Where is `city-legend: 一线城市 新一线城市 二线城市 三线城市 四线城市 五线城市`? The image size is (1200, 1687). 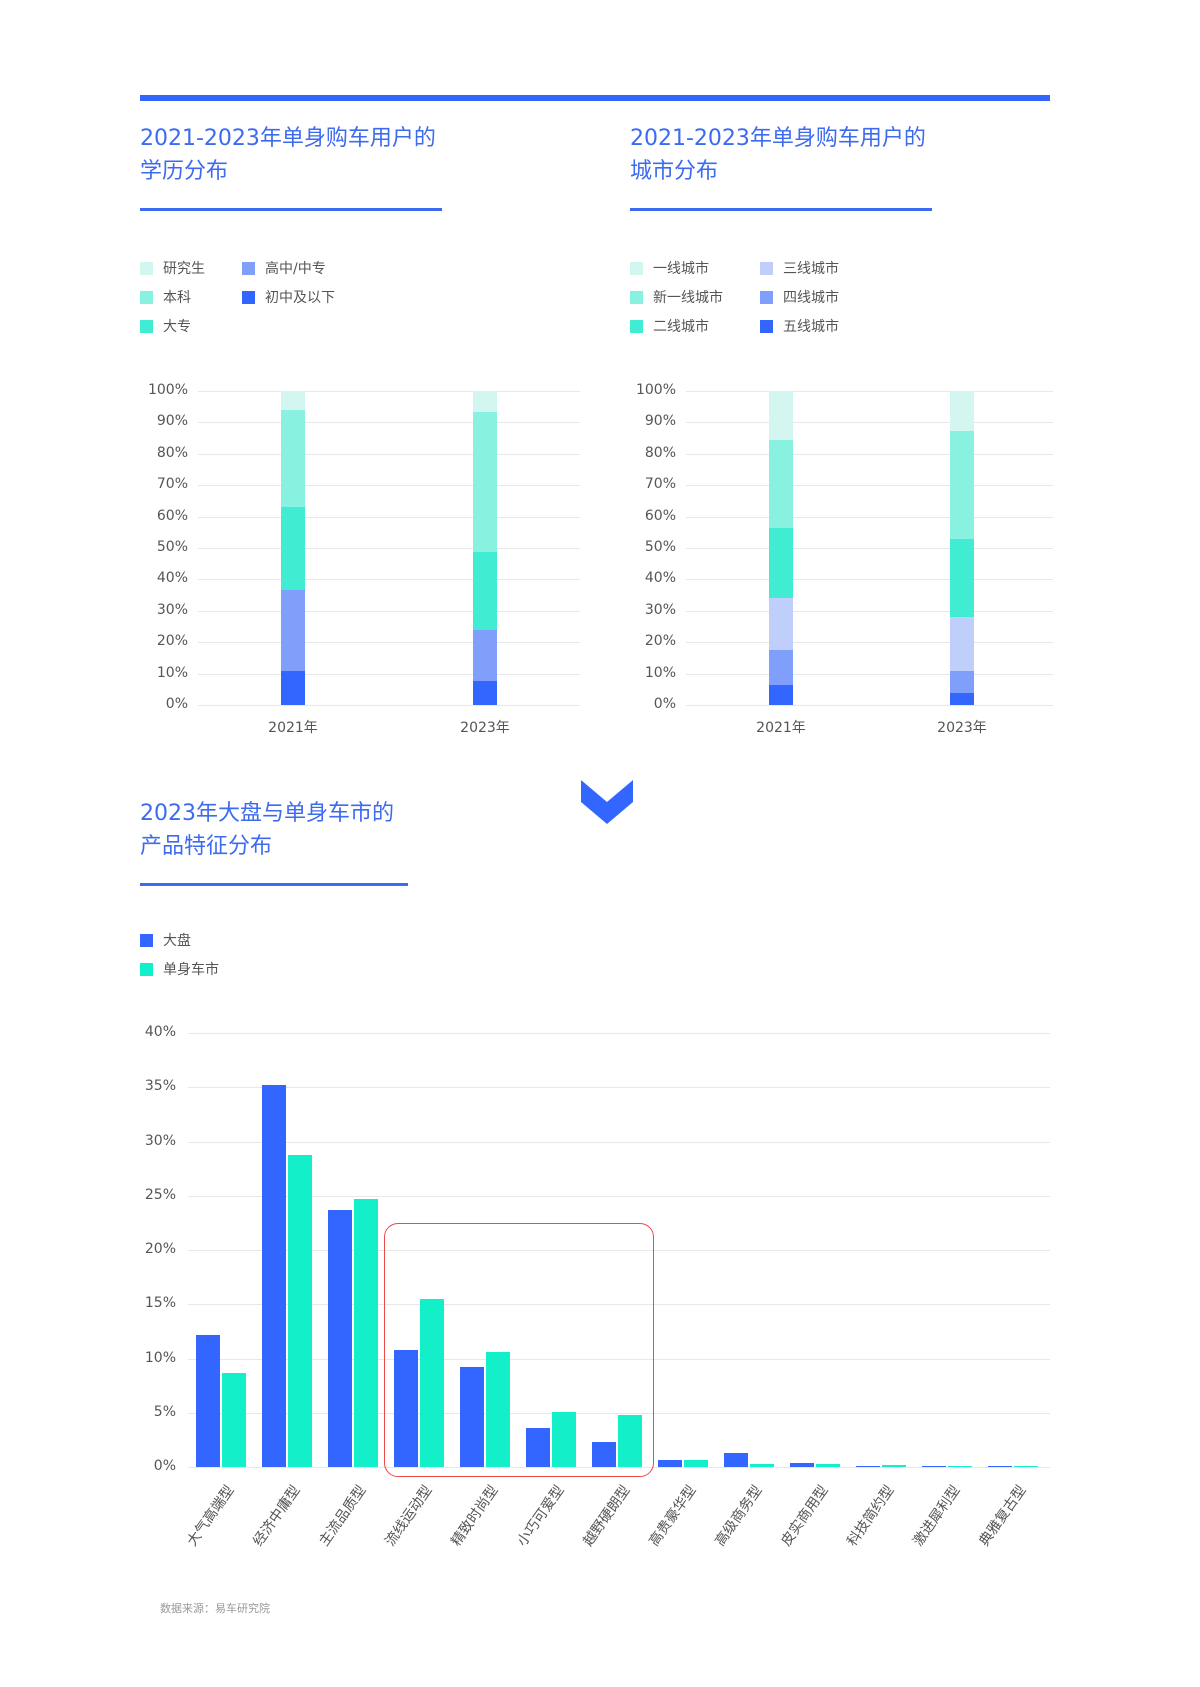 city-legend: 一线城市 新一线城市 二线城市 三线城市 四线城市 五线城市 is located at coordinates (780, 303).